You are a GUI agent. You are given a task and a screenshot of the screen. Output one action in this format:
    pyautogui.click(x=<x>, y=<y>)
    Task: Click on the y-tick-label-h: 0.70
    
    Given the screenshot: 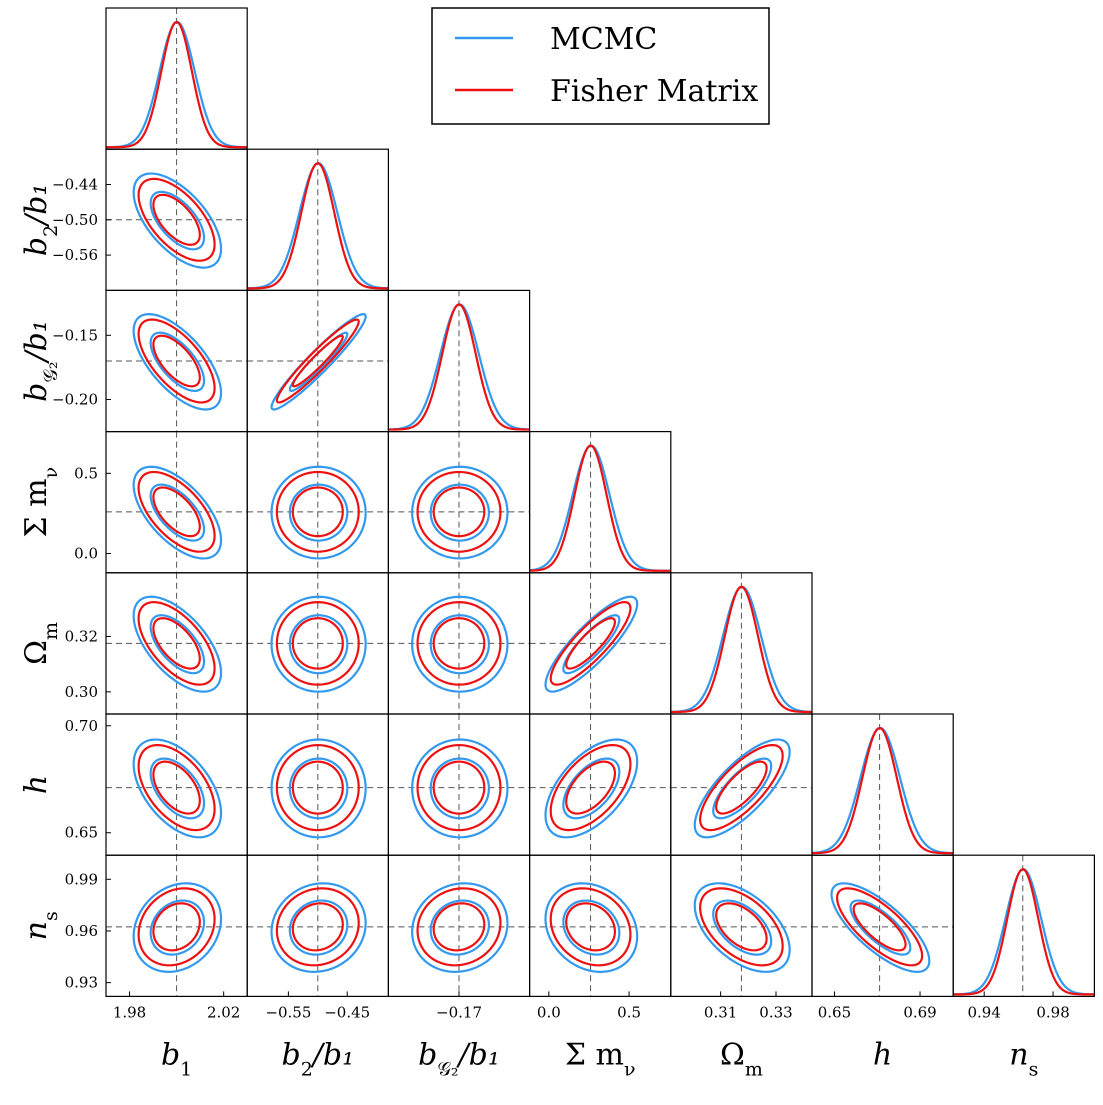 What is the action you would take?
    pyautogui.click(x=81, y=726)
    